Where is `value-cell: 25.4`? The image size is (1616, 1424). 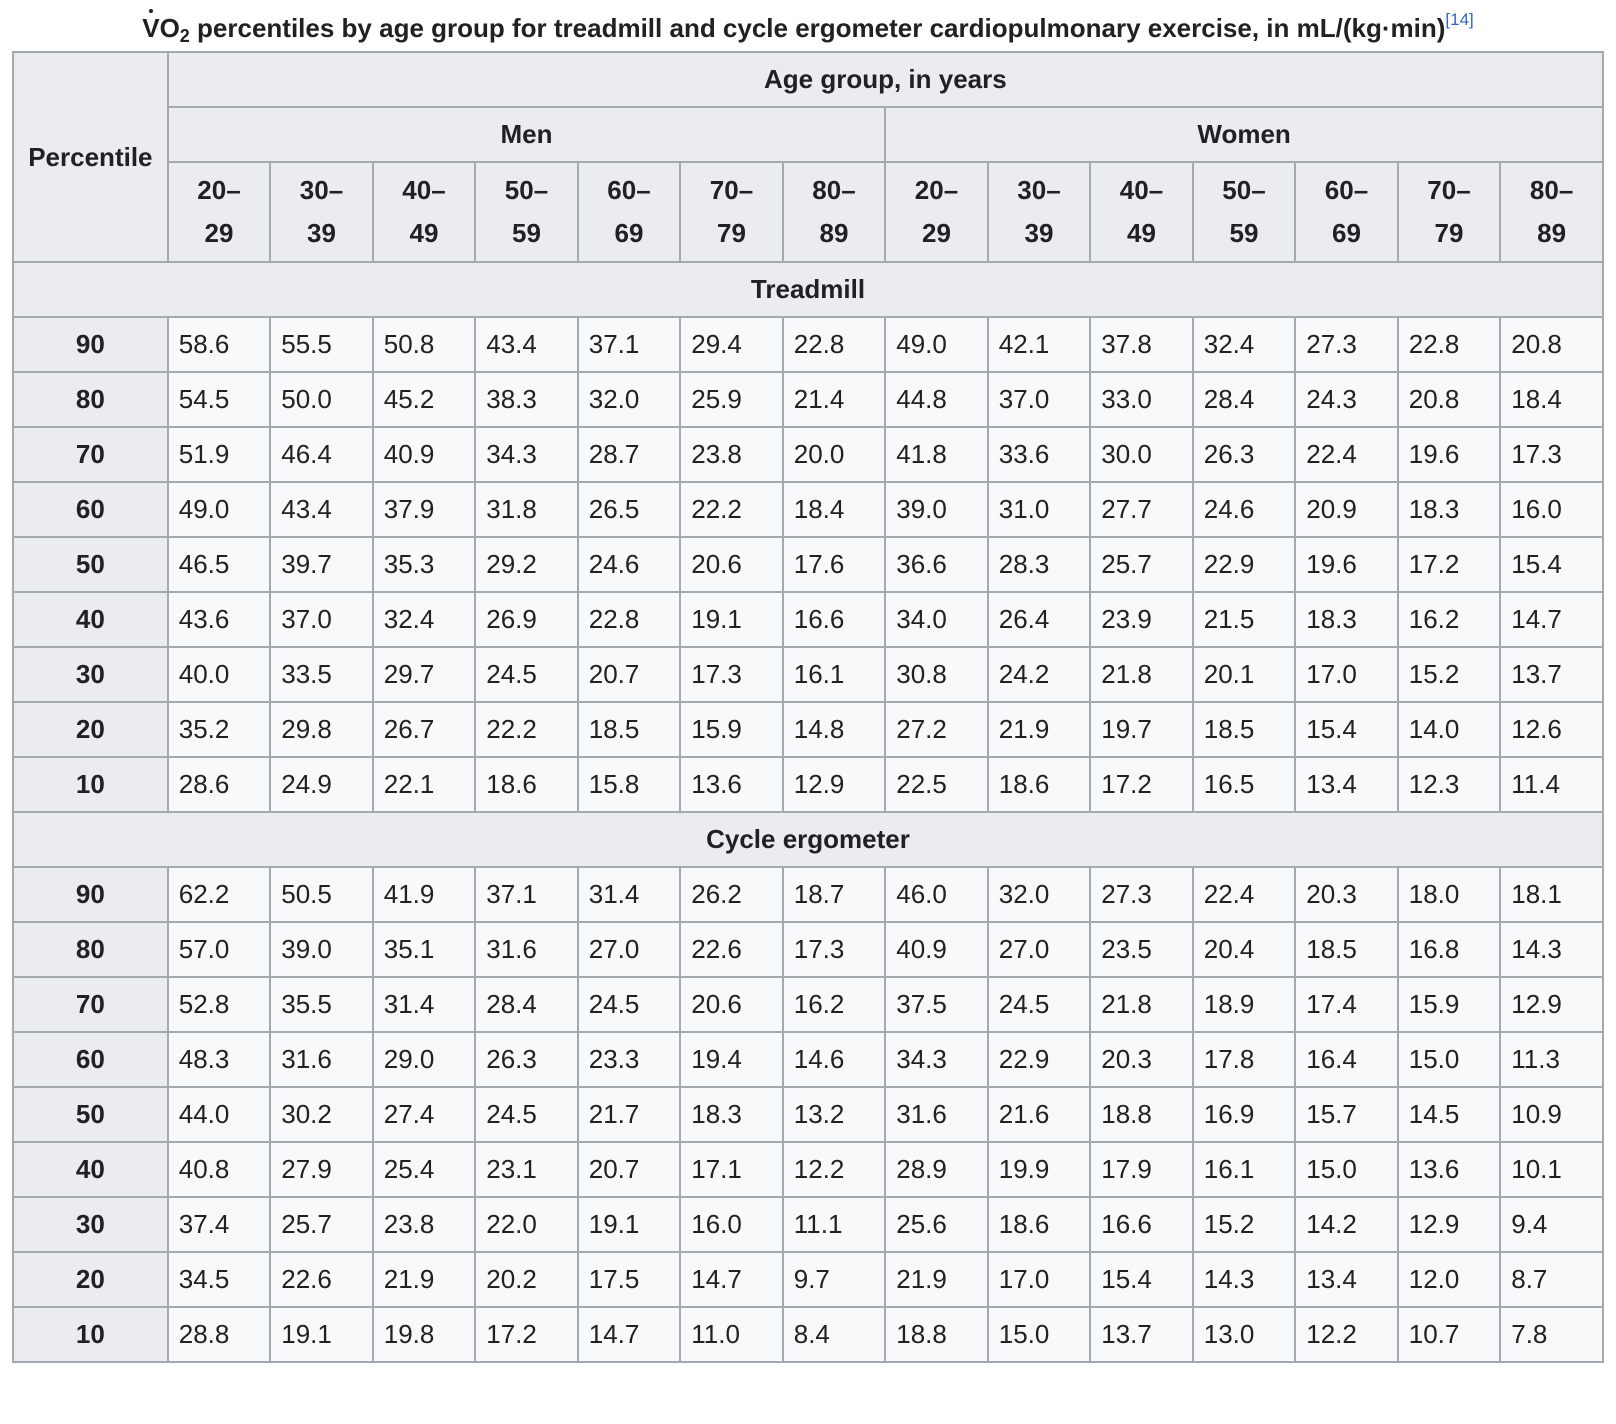 value-cell: 25.4 is located at coordinates (424, 1169).